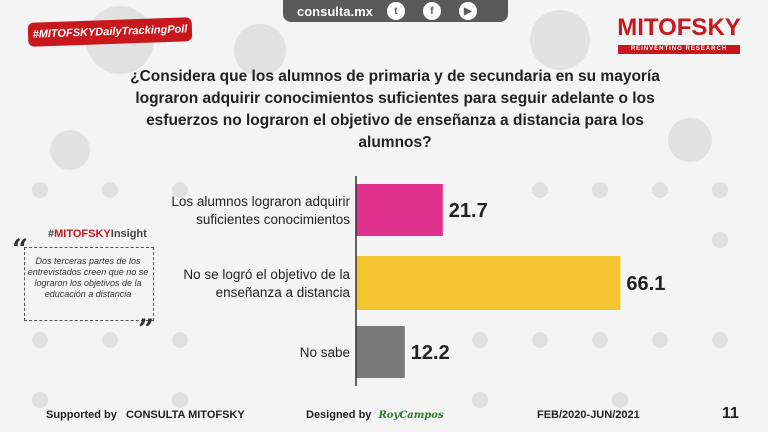 The width and height of the screenshot is (768, 432). Describe the element at coordinates (468, 211) in the screenshot. I see `bar-value-label-0: 21.7` at that location.